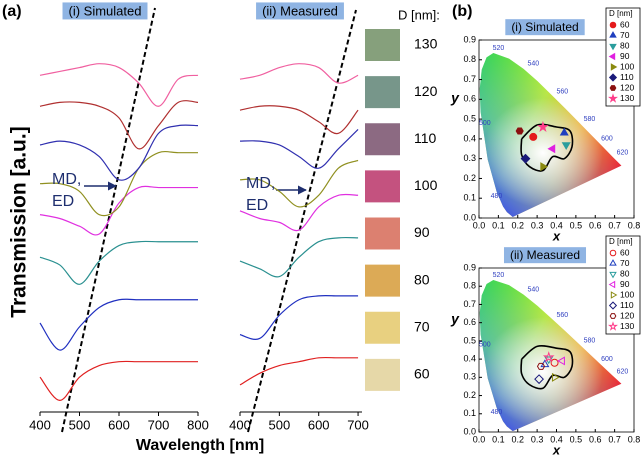  Describe the element at coordinates (469, 377) in the screenshot. I see `y-tick-label: 0.3` at that location.